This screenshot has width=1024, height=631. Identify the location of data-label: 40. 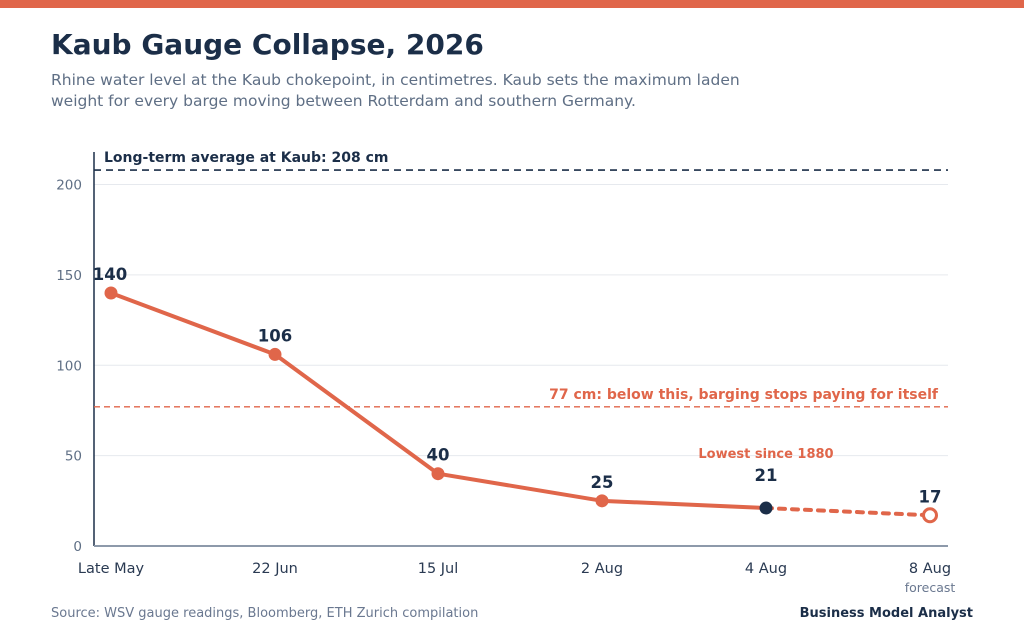
(438, 455).